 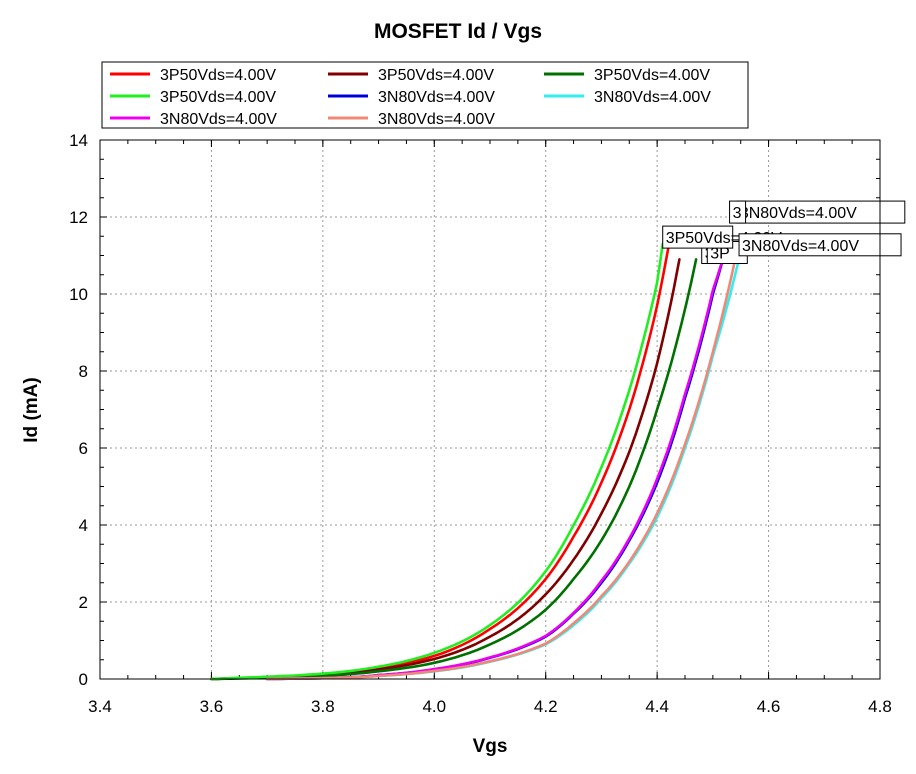 I want to click on x-tick-label: 4.2, so click(x=546, y=706).